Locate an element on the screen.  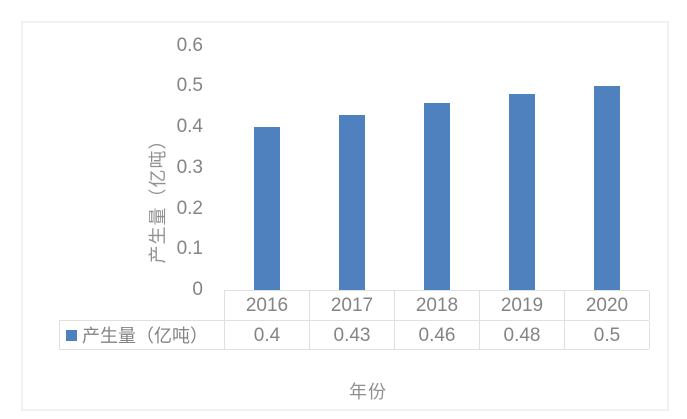
y-tick-label: 0.4 is located at coordinates (189, 126).